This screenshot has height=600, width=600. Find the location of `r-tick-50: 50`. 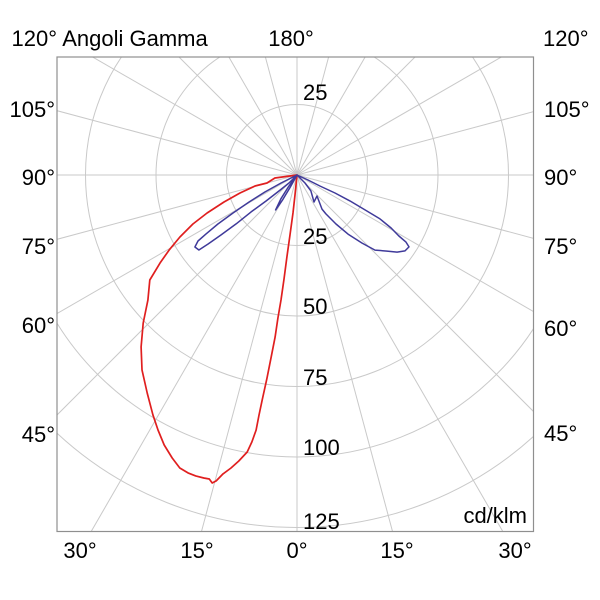

r-tick-50: 50 is located at coordinates (315, 306).